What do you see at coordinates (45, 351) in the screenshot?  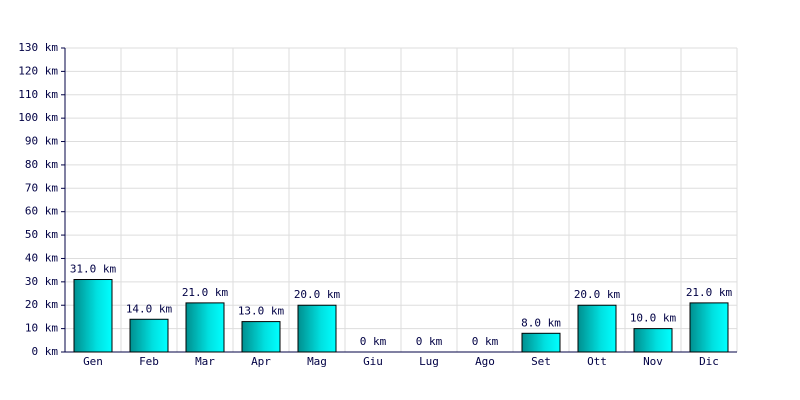 I see `y-tick-label: 0 km` at bounding box center [45, 351].